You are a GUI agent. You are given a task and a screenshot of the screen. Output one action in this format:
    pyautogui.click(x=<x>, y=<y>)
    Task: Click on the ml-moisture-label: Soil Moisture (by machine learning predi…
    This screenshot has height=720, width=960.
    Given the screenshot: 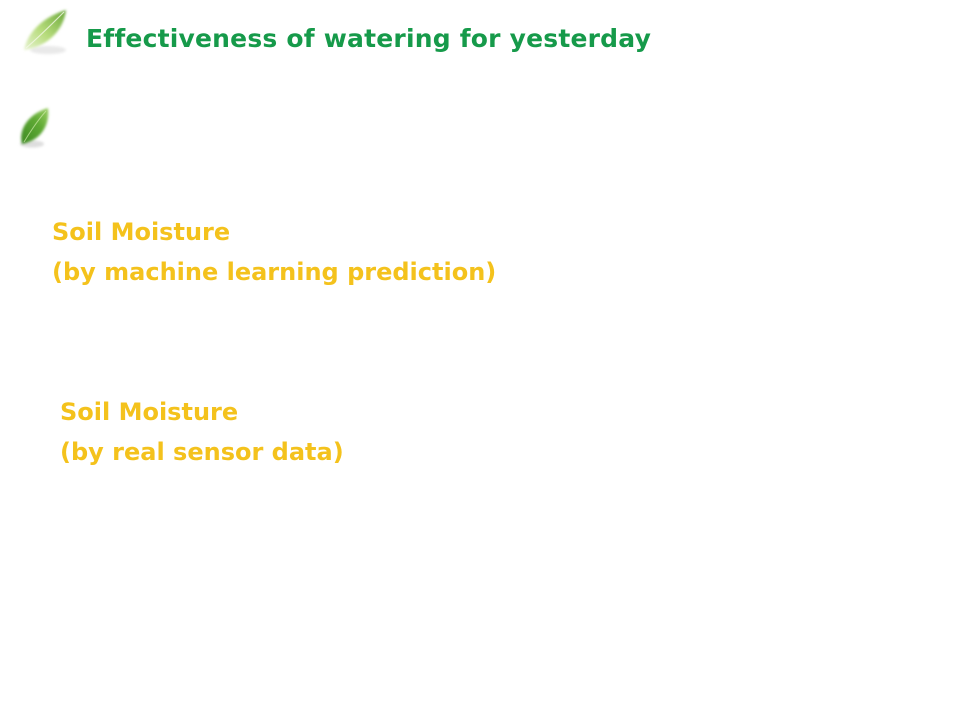 What is the action you would take?
    pyautogui.click(x=274, y=252)
    